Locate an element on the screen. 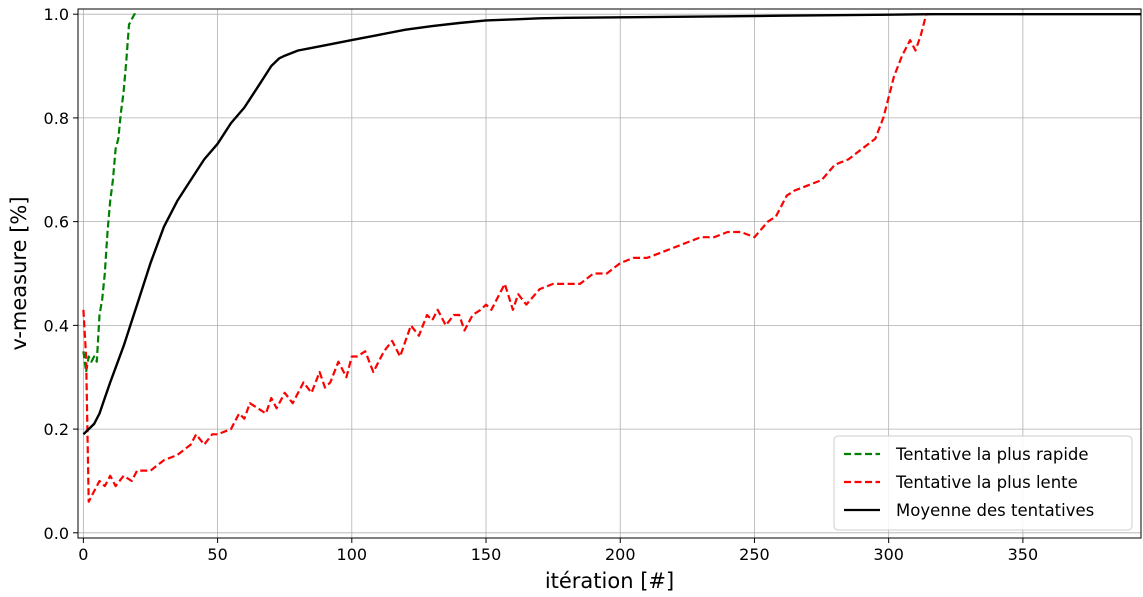 This screenshot has width=1143, height=597. y-tick-label: 0.2 is located at coordinates (56, 429).